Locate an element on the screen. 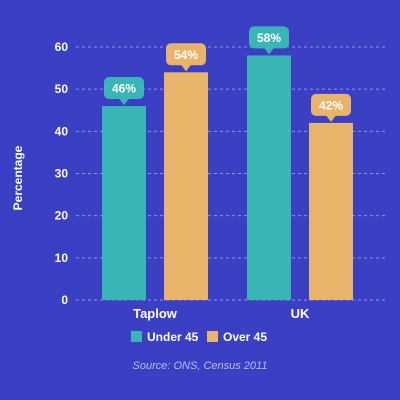 This screenshot has width=400, height=400. value-label: 42% is located at coordinates (331, 105).